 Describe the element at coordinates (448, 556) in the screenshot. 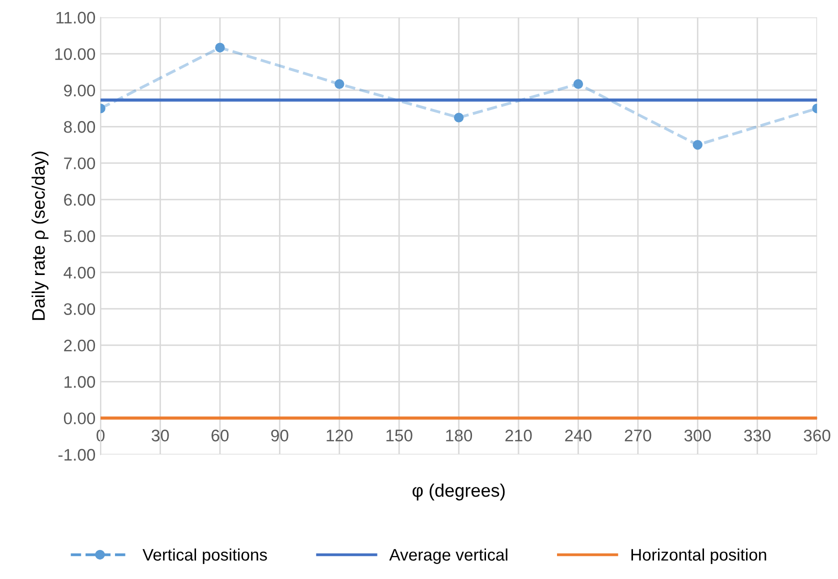

I see `legend-label: Average vertical` at that location.